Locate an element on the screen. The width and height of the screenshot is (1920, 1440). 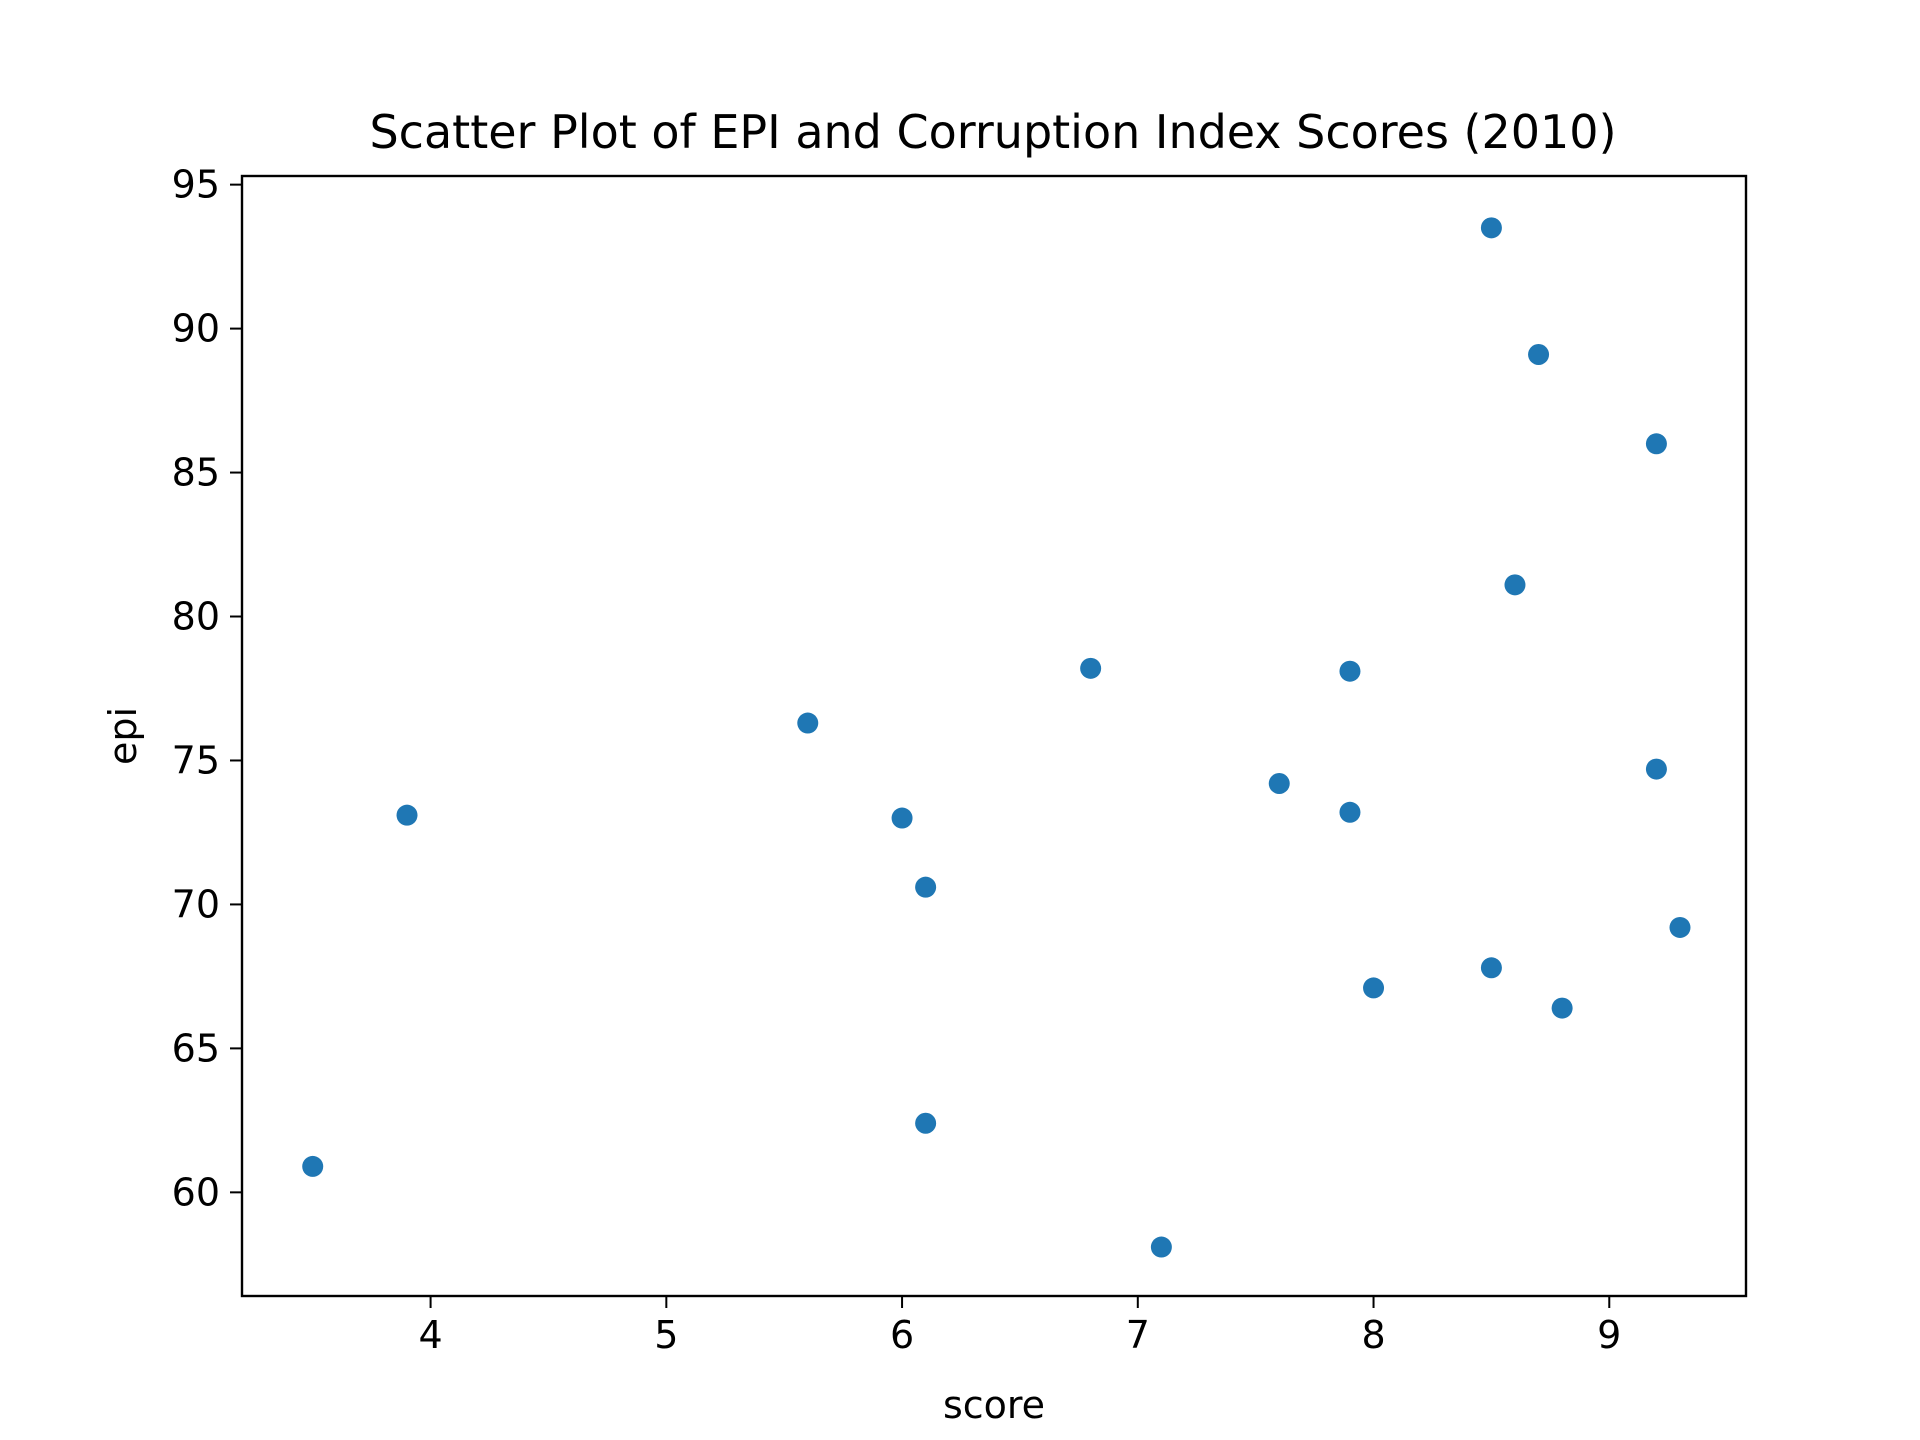
x-tick-label: 8 is located at coordinates (1373, 1335).